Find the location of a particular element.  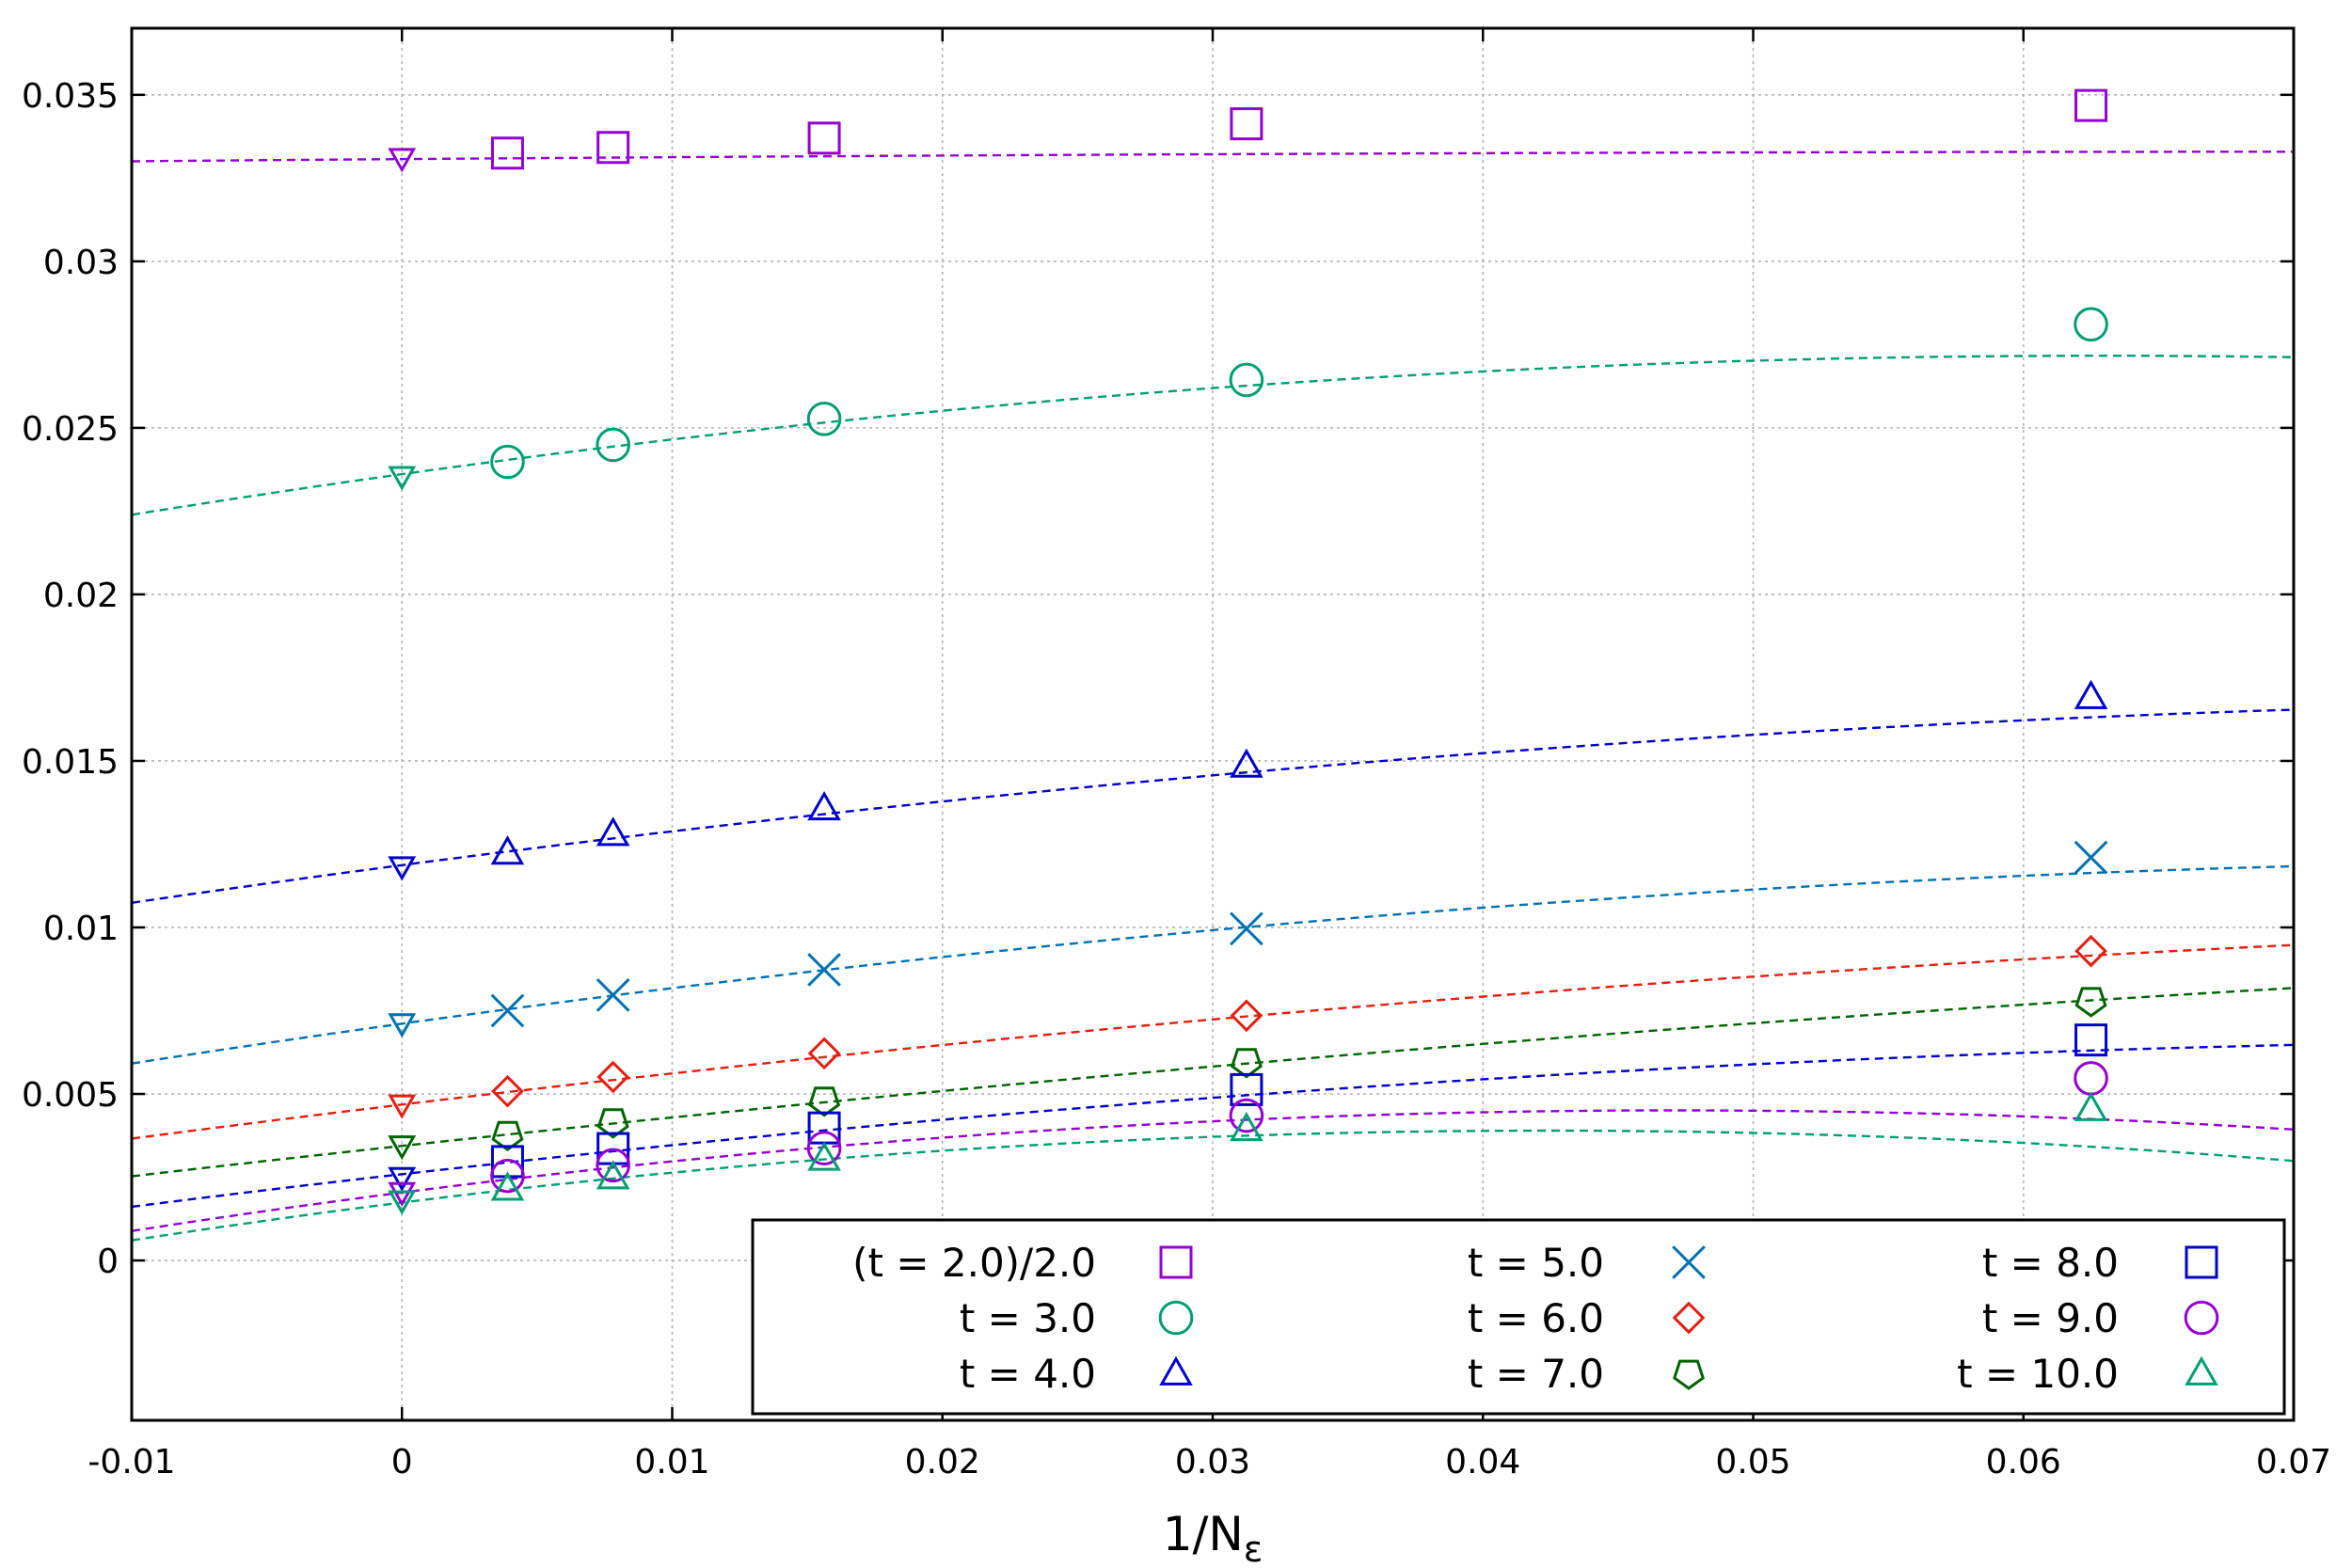

x-tick-label: 0.06 is located at coordinates (2023, 1462).